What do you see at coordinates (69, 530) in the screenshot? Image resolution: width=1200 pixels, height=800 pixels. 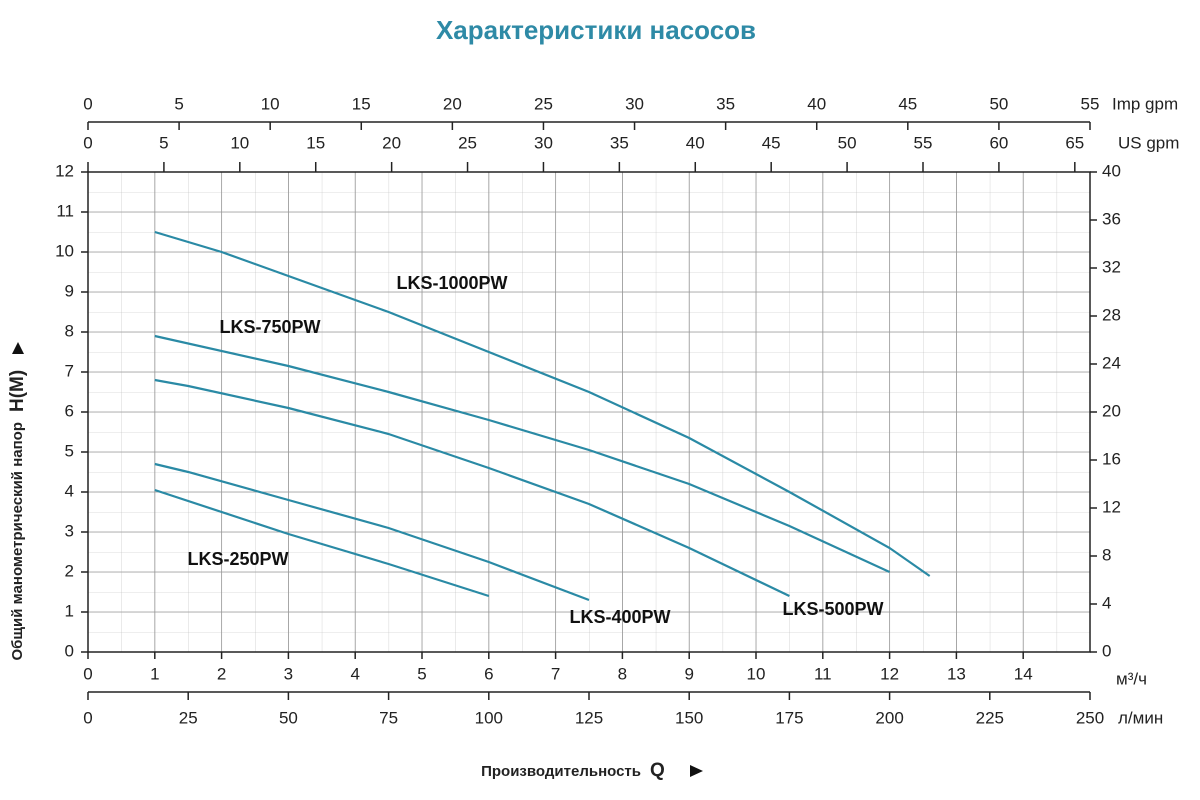 I see `y-tick-label: 3` at bounding box center [69, 530].